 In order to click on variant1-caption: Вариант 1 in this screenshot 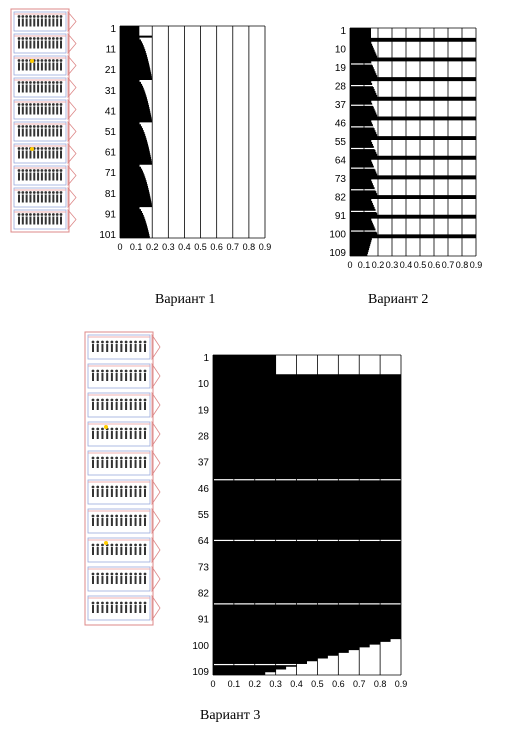, I will do `click(185, 299)`.